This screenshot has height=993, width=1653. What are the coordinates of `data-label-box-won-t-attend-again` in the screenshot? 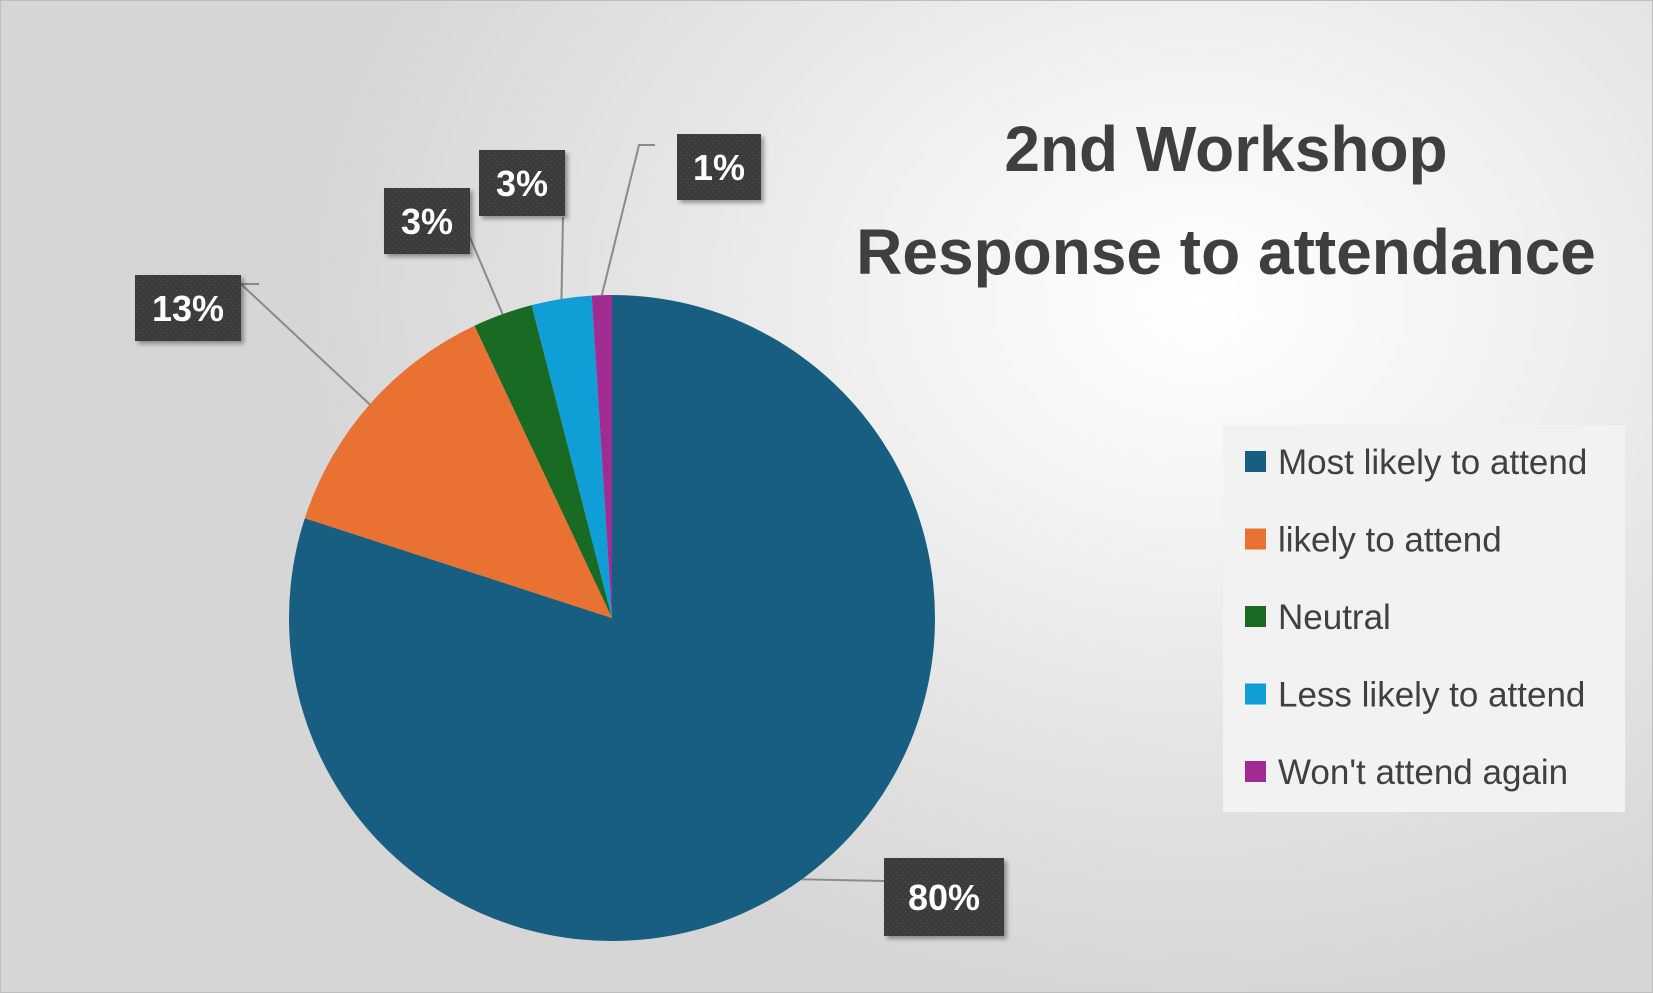 It's located at (719, 167).